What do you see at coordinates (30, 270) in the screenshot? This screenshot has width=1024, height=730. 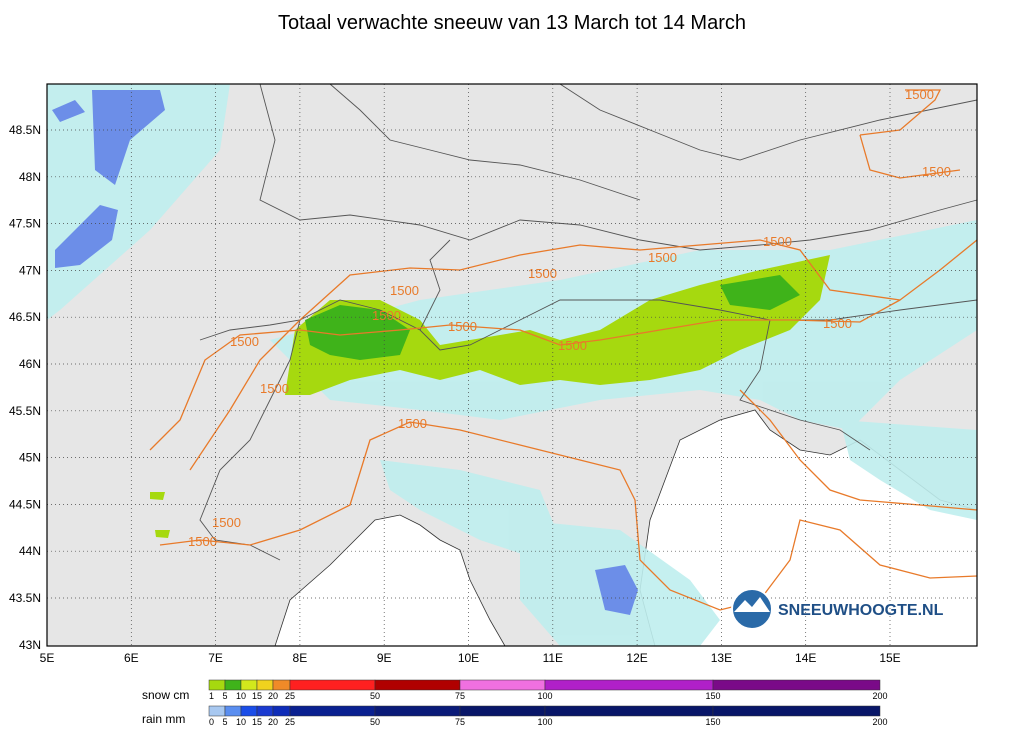 I see `latitude-tick-label: 47N` at bounding box center [30, 270].